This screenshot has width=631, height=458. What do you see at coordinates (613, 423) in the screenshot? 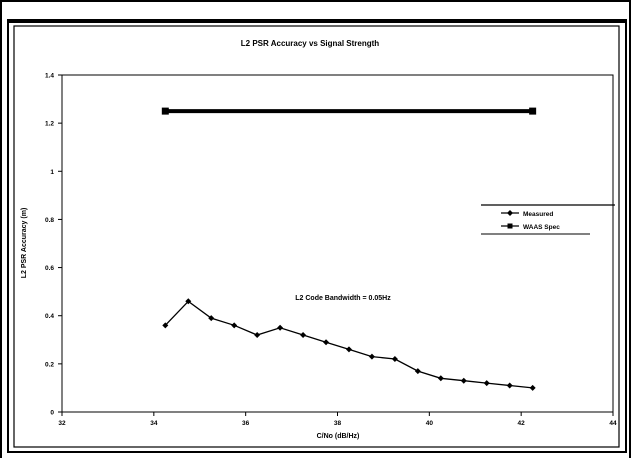
I see `x-tick-label: 44` at bounding box center [613, 423].